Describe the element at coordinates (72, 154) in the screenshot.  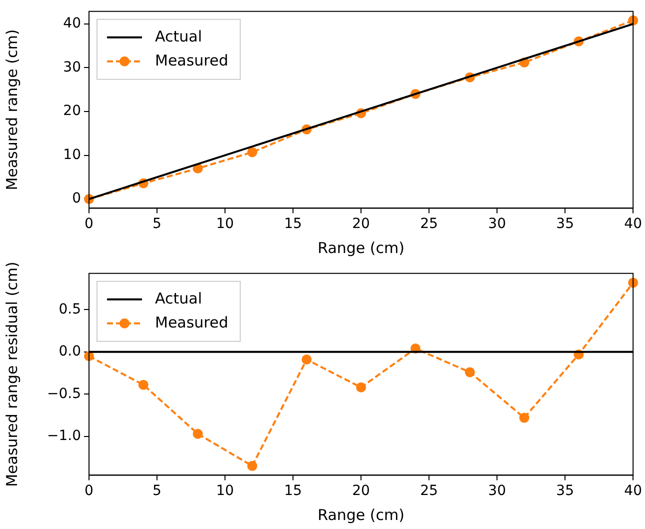
I see `y-tick-label: 10` at that location.